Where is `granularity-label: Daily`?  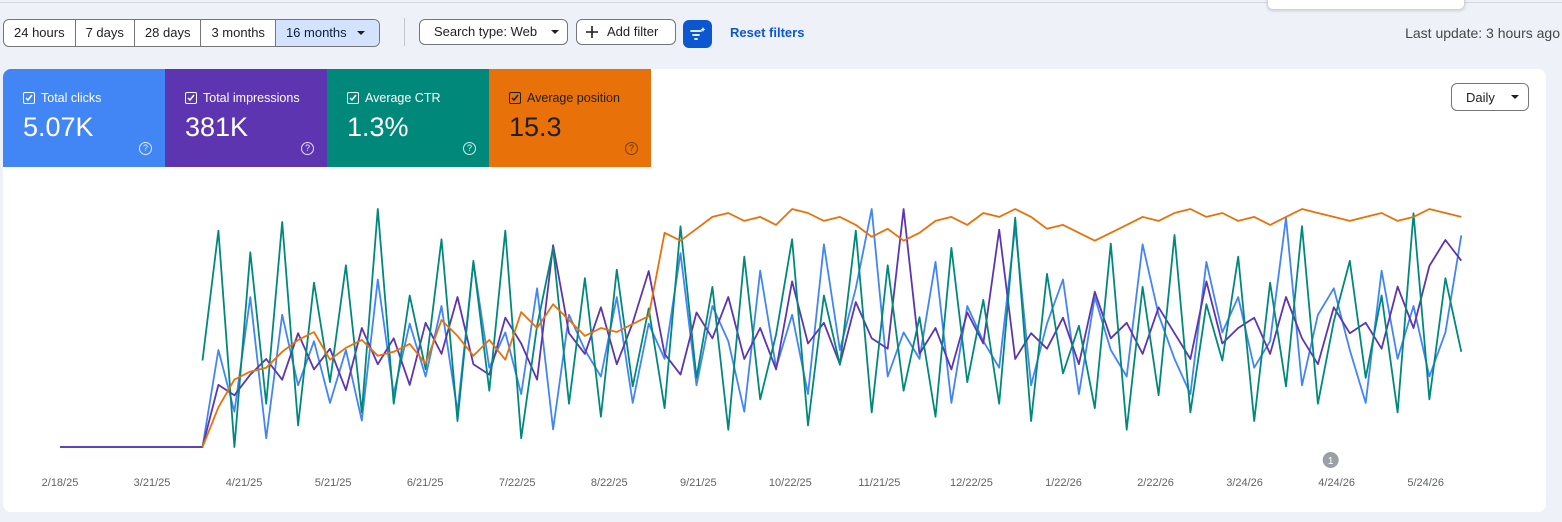
granularity-label: Daily is located at coordinates (1480, 97).